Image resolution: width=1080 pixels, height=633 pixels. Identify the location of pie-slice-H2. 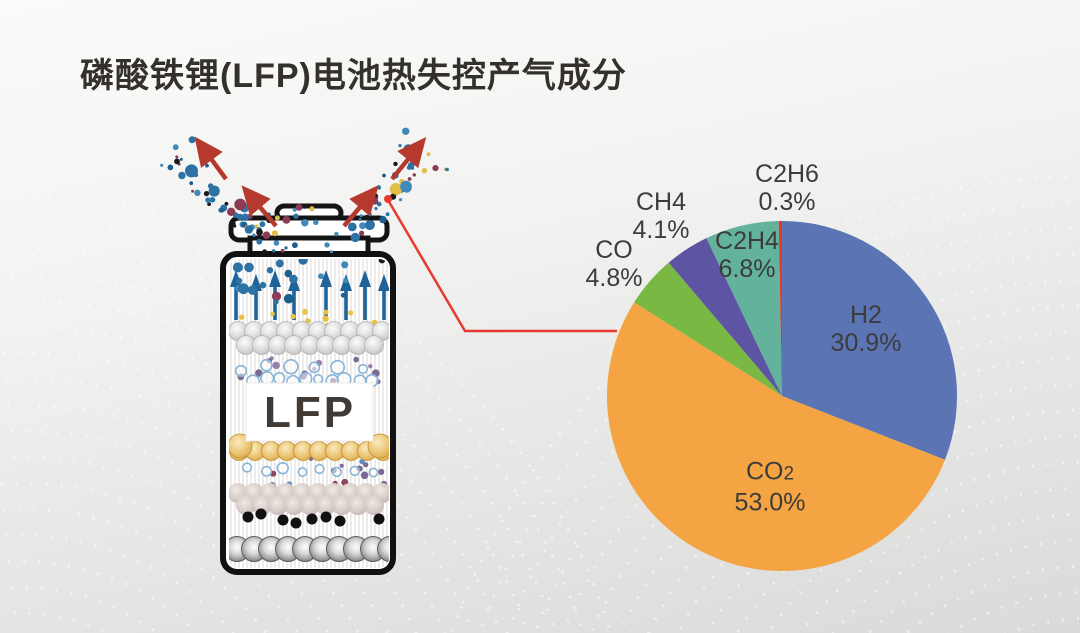
(870, 340).